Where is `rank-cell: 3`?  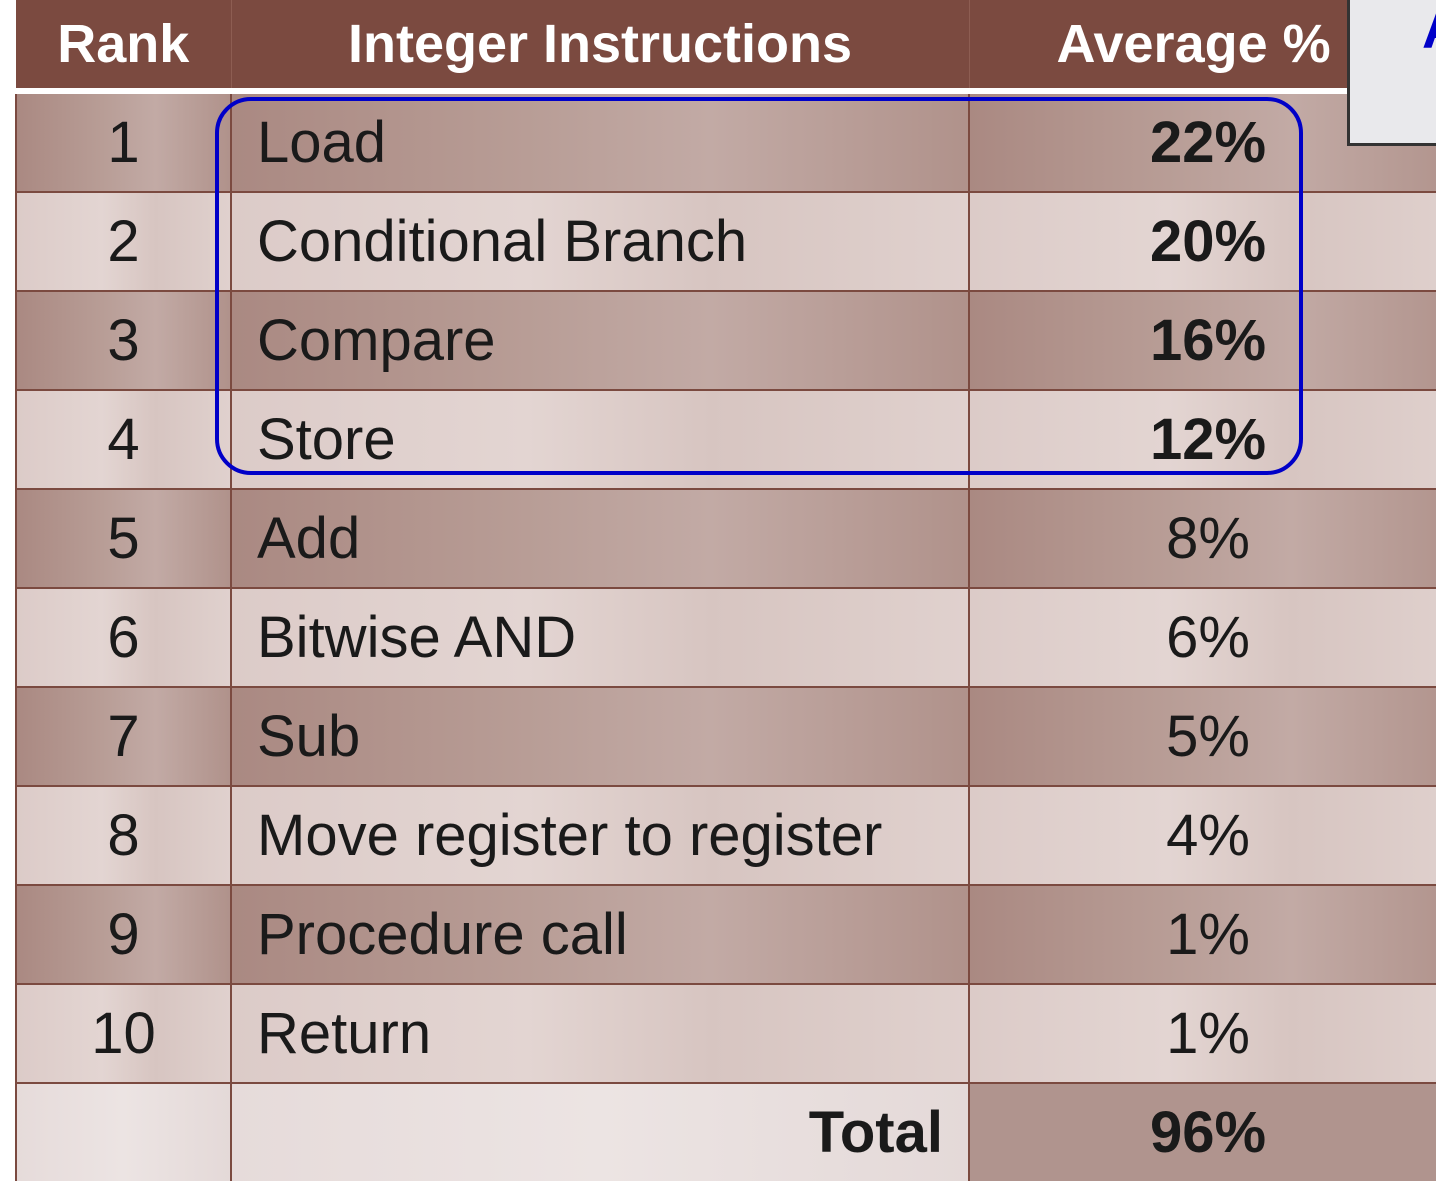 rank-cell: 3 is located at coordinates (123, 341).